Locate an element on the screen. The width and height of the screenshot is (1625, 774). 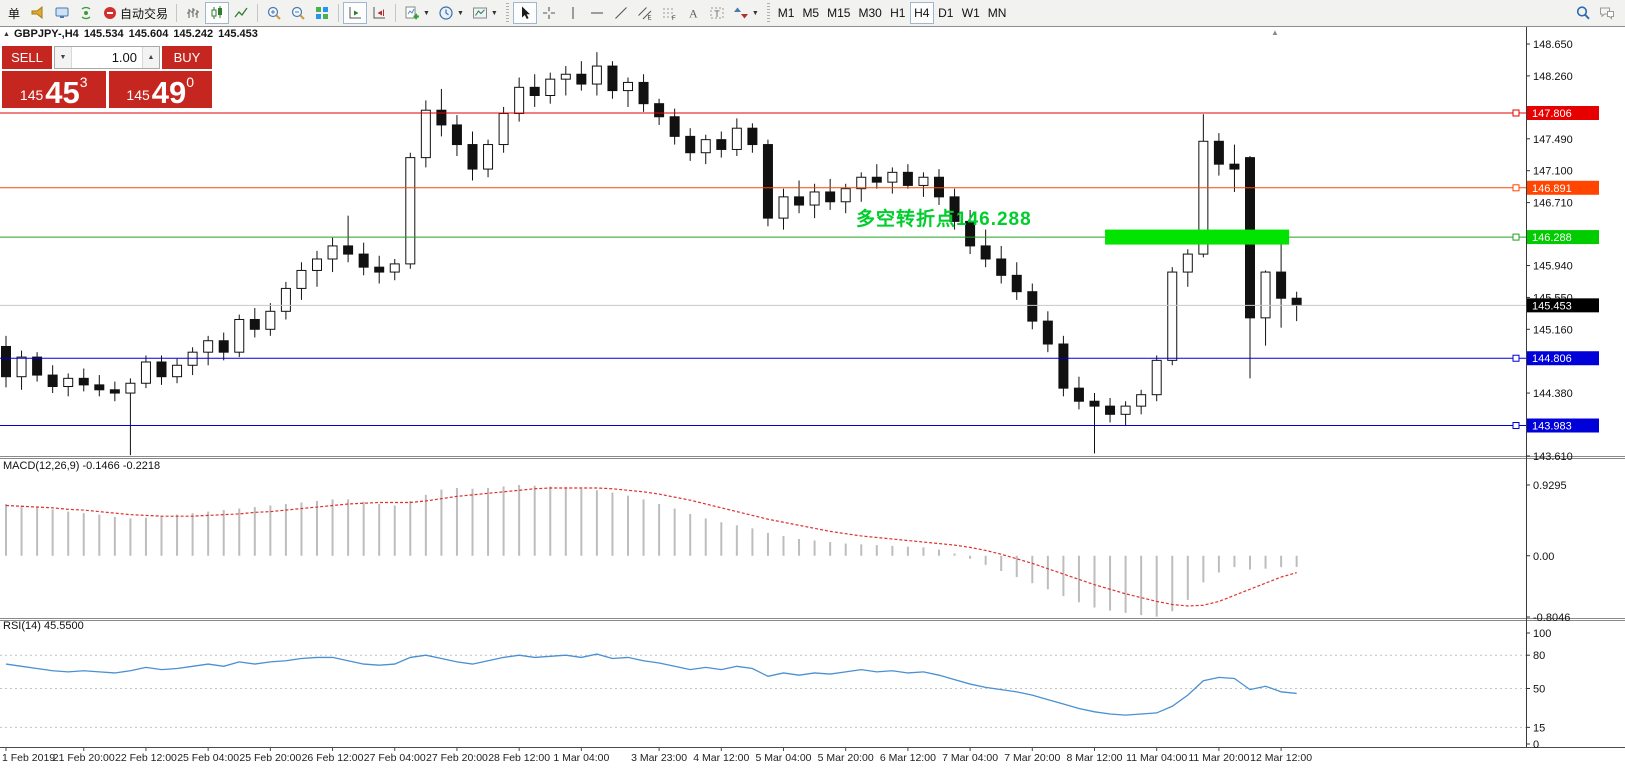
price-axis-label: 144.380 is located at coordinates (1553, 394).